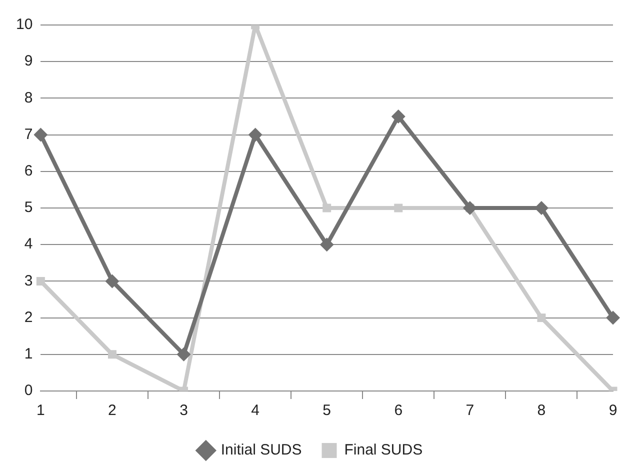  I want to click on y-tick-label: 6, so click(28, 171).